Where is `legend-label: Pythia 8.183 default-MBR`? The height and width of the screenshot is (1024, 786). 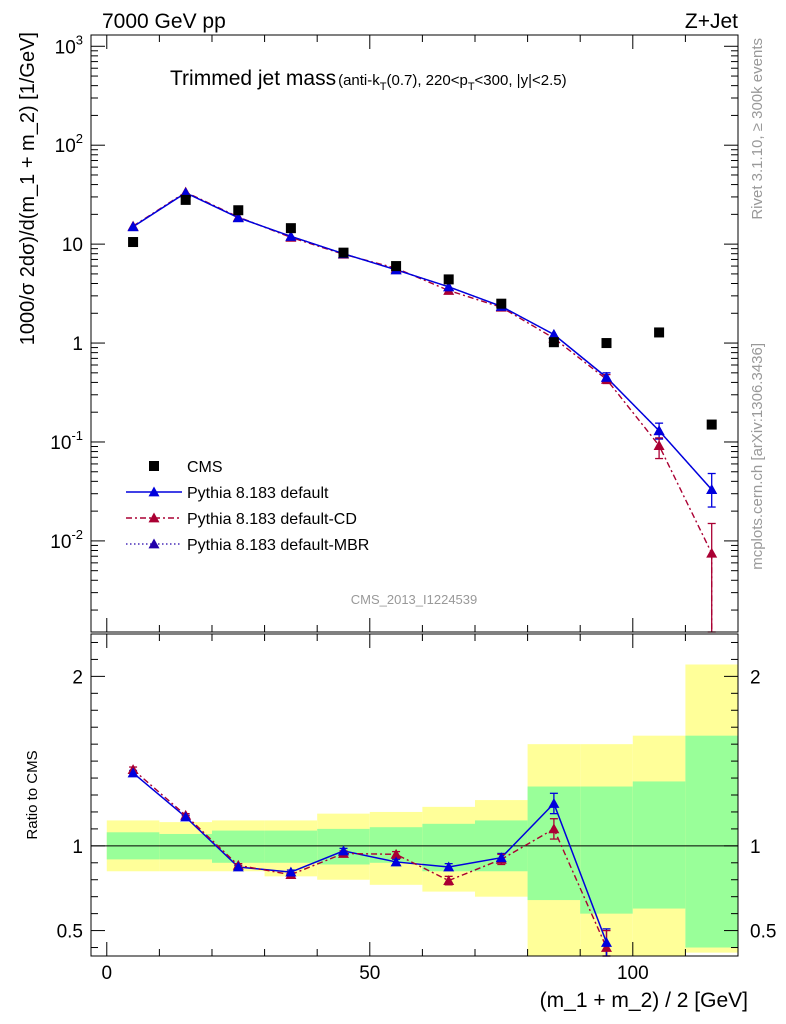
legend-label: Pythia 8.183 default-MBR is located at coordinates (278, 545).